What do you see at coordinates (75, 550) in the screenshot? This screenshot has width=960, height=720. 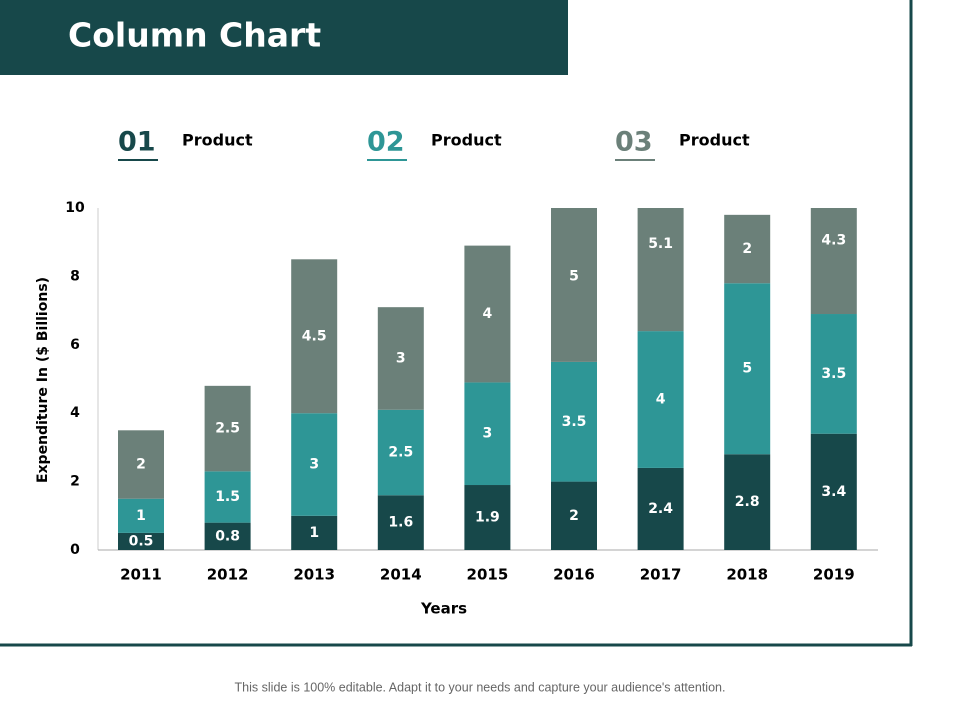 I see `y-tick-label: 0` at bounding box center [75, 550].